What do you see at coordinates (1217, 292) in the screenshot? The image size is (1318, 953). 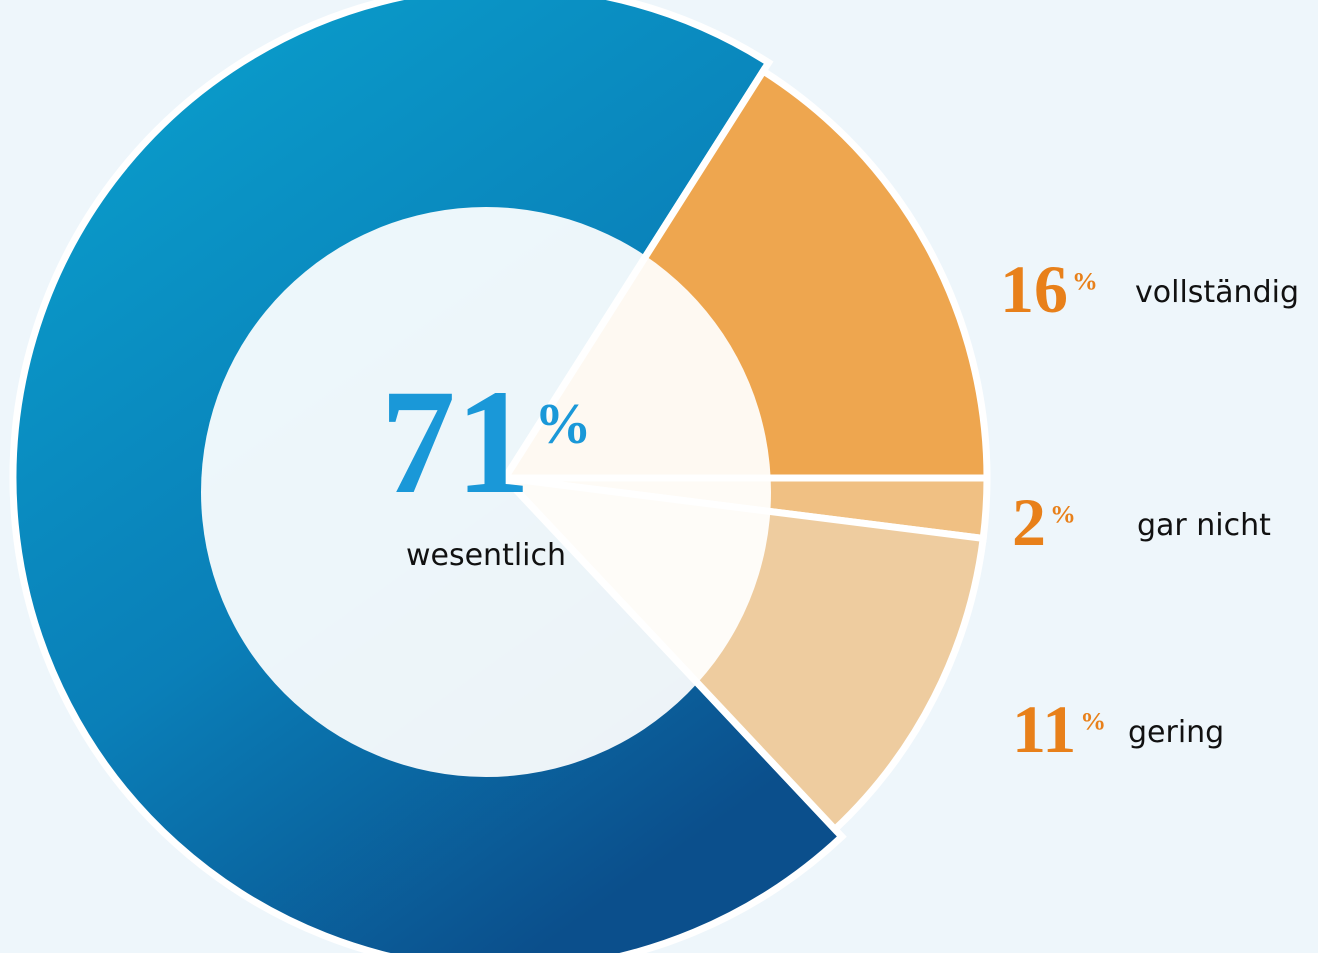 I see `category-label: vollständig` at bounding box center [1217, 292].